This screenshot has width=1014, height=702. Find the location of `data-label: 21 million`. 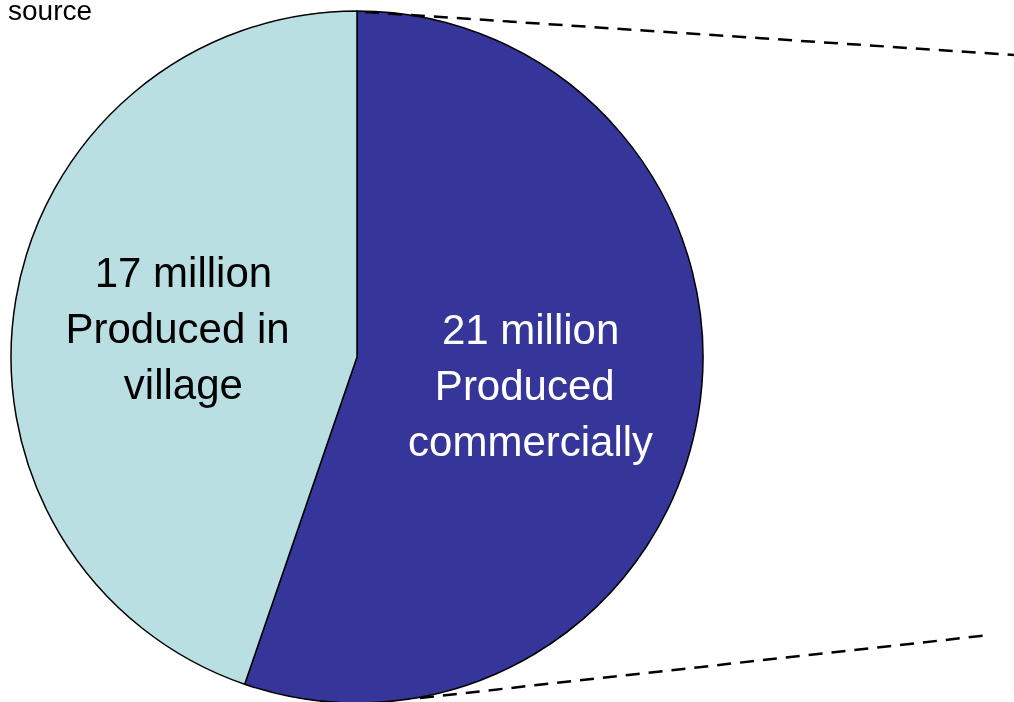

data-label: 21 million is located at coordinates (530, 330).